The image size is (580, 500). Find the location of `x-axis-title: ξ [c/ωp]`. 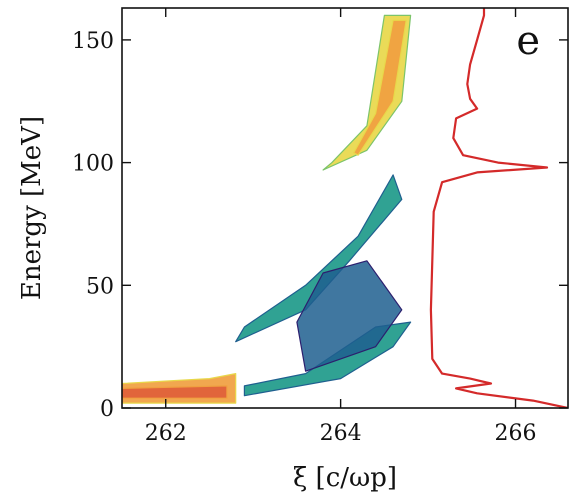

x-axis-title: ξ [c/ωp] is located at coordinates (345, 478).